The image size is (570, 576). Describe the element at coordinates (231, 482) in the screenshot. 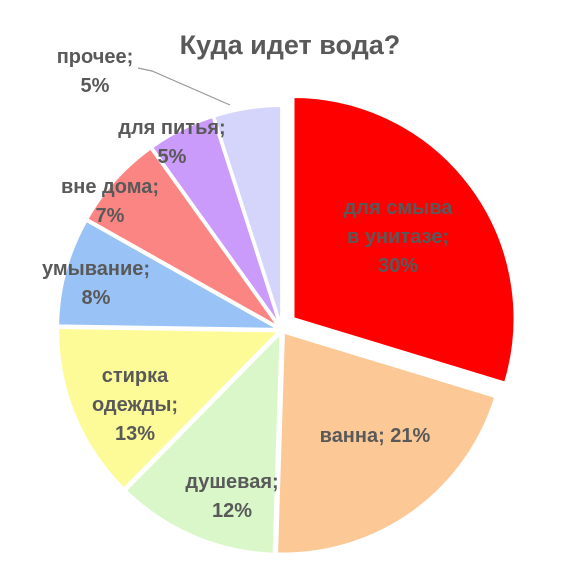

I see `slice-label-line: душевая;` at that location.